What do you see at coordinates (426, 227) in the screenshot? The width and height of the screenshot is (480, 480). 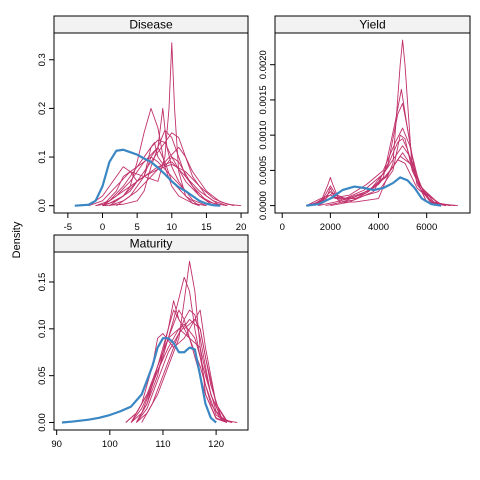 I see `x-tick-label: 6000` at bounding box center [426, 227].